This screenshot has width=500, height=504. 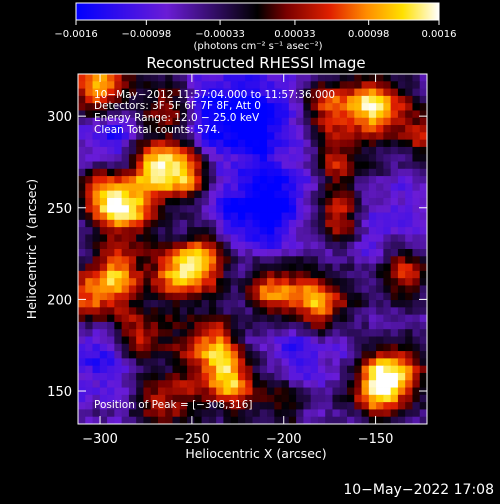 I want to click on colorbar-tick-label: −0.00033, so click(x=220, y=34).